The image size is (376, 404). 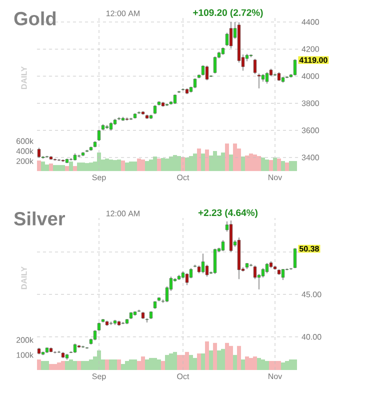 What do you see at coordinates (25, 355) in the screenshot?
I see `y2-tick-label: 100k` at bounding box center [25, 355].